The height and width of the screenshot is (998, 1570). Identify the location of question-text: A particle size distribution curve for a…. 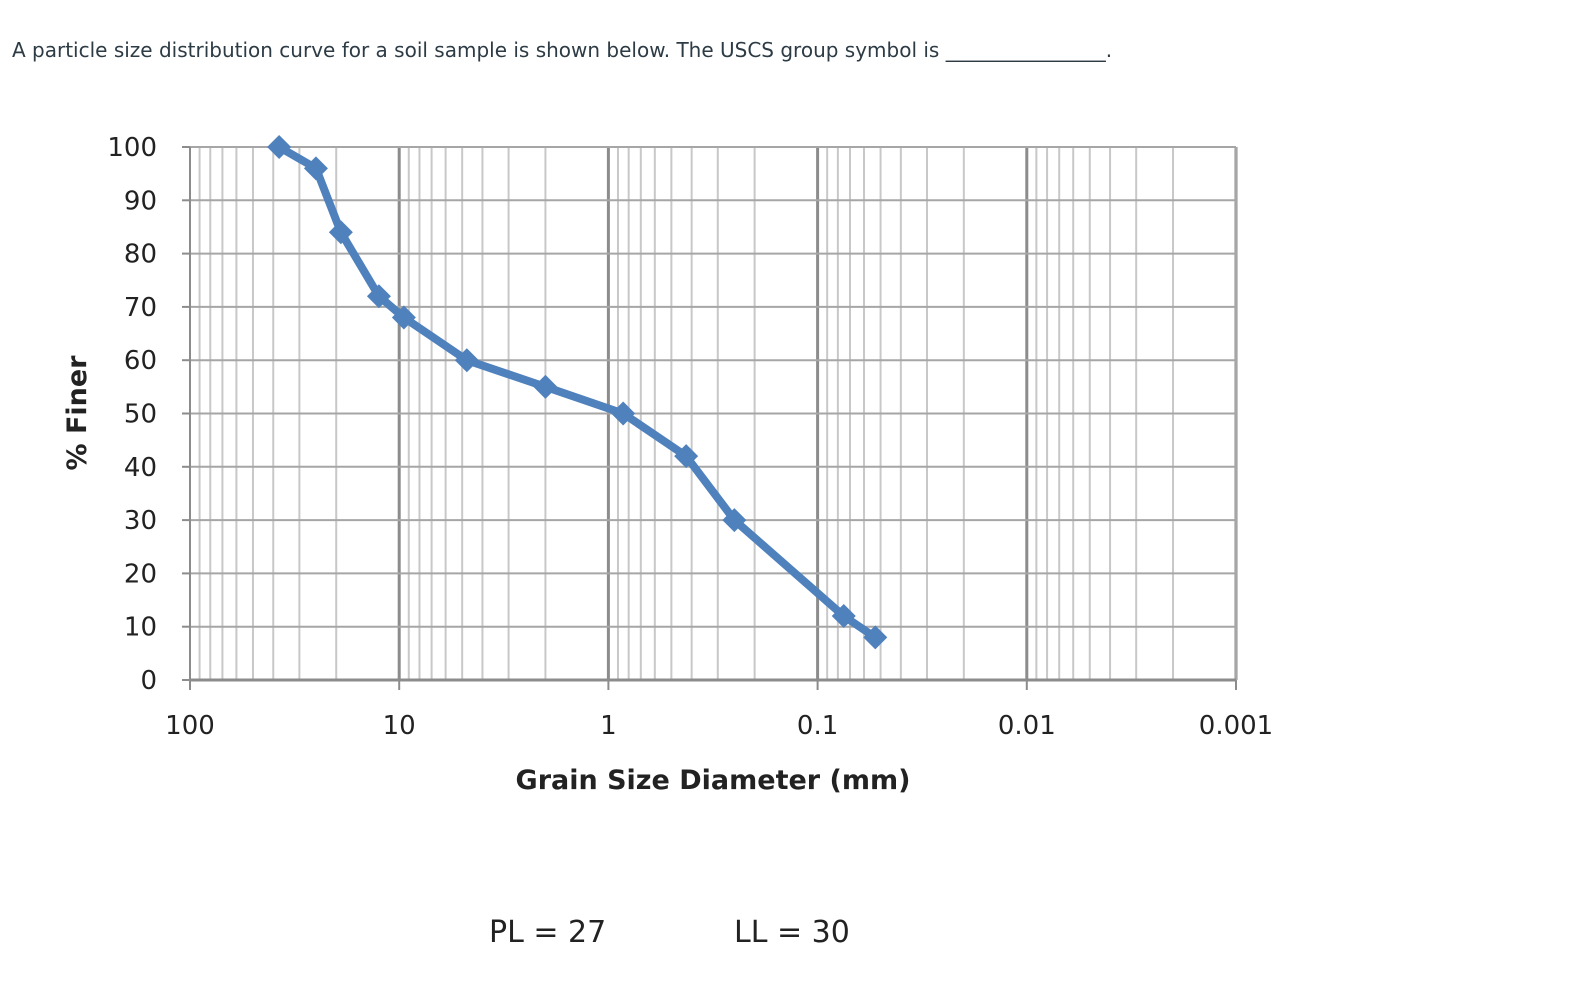
(562, 50).